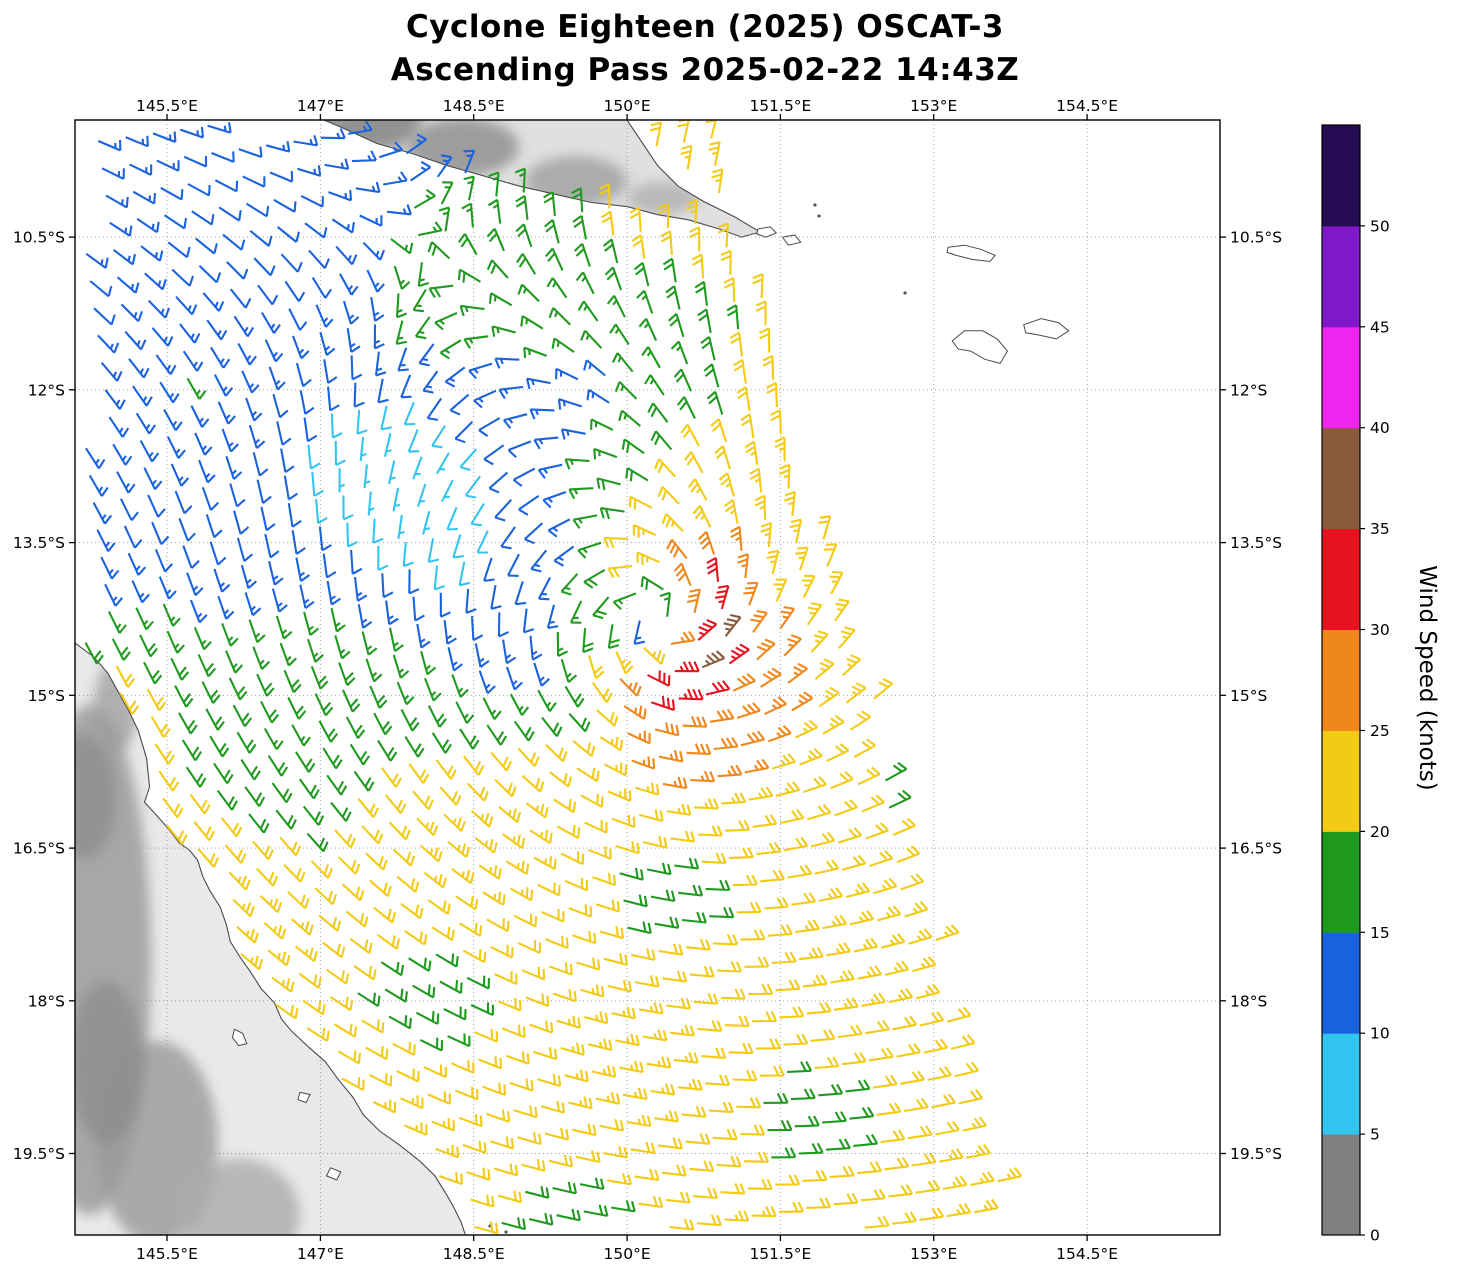 The image size is (1457, 1264). What do you see at coordinates (39, 849) in the screenshot?
I see `lat-tick-label-left: 16.5°S` at bounding box center [39, 849].